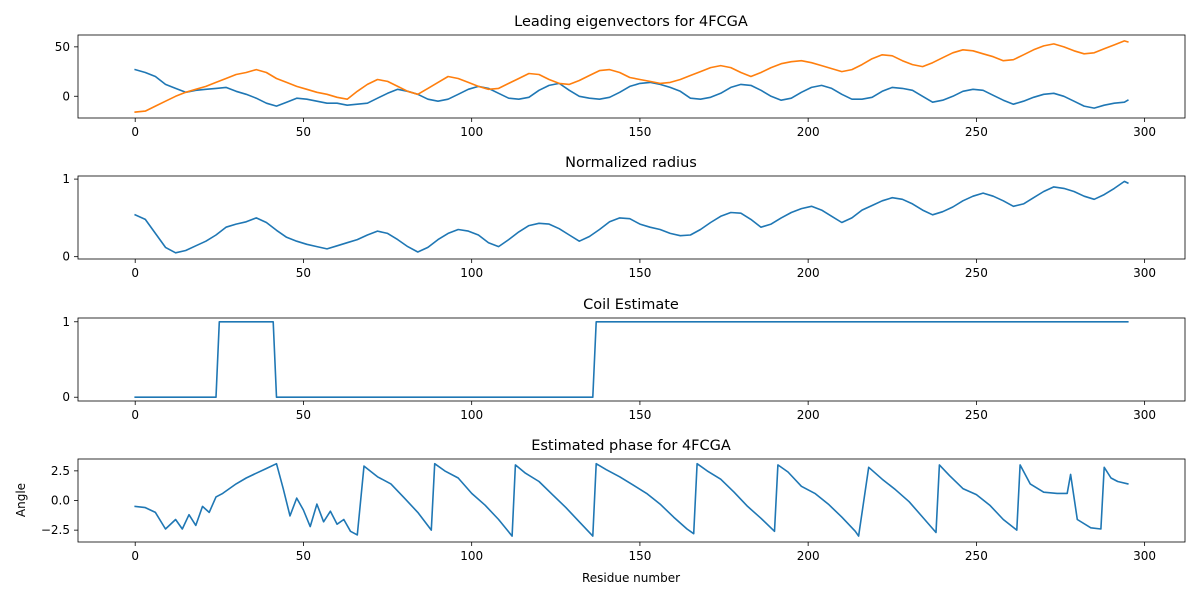  Describe the element at coordinates (21, 500) in the screenshot. I see `y-axis-label: Angle` at that location.